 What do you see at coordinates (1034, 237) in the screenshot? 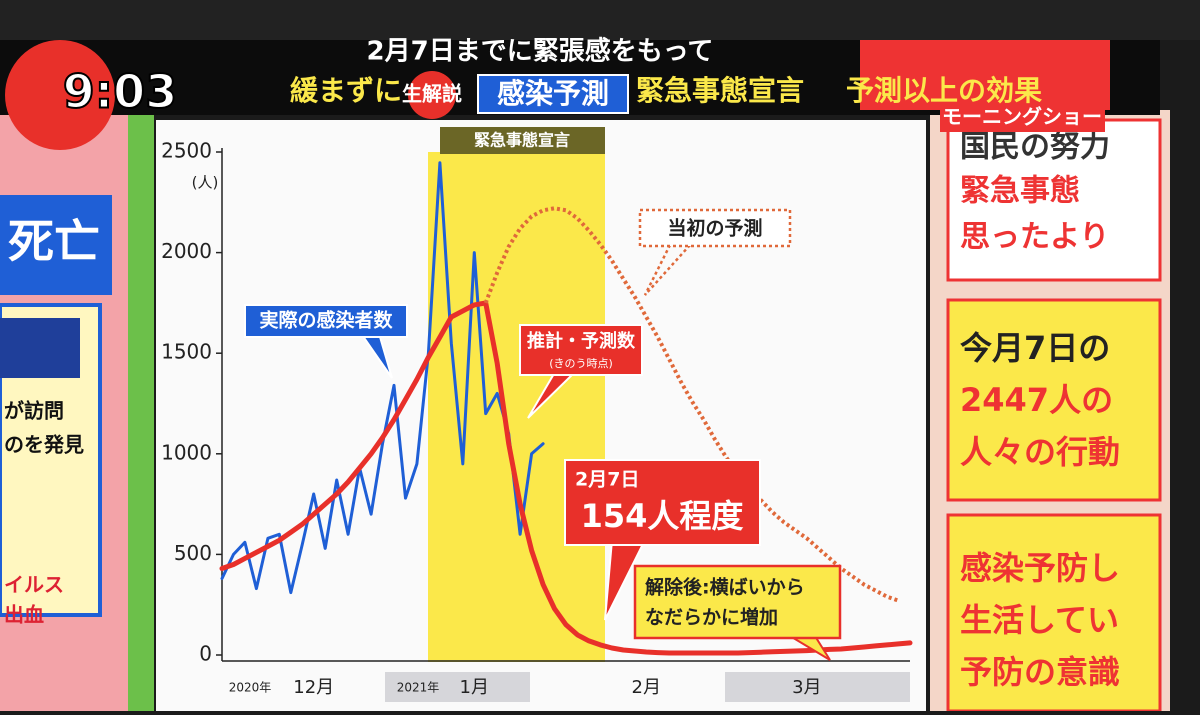
I see `right-text: 思ったより` at bounding box center [1034, 237].